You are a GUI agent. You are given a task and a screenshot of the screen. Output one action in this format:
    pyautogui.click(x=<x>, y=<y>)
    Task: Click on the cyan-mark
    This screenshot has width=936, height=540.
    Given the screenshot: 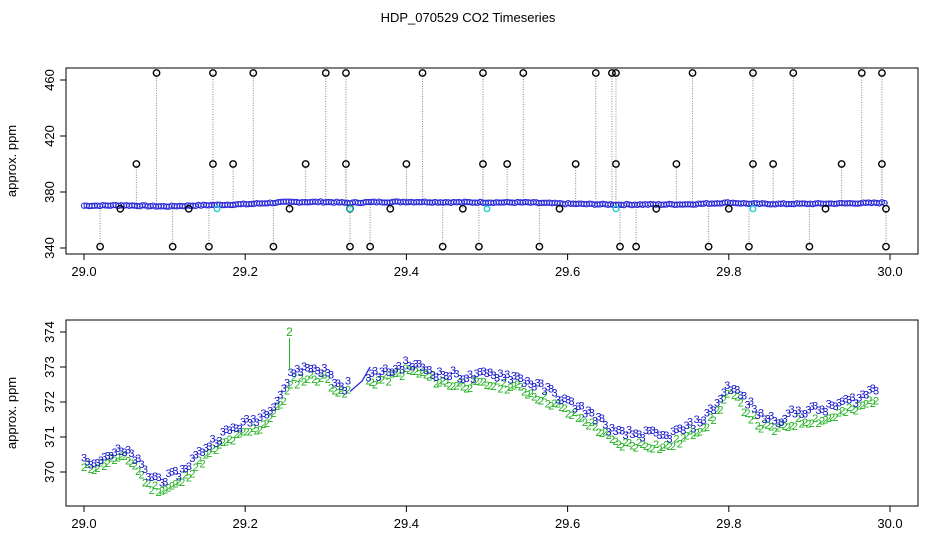 What is the action you would take?
    pyautogui.click(x=350, y=209)
    